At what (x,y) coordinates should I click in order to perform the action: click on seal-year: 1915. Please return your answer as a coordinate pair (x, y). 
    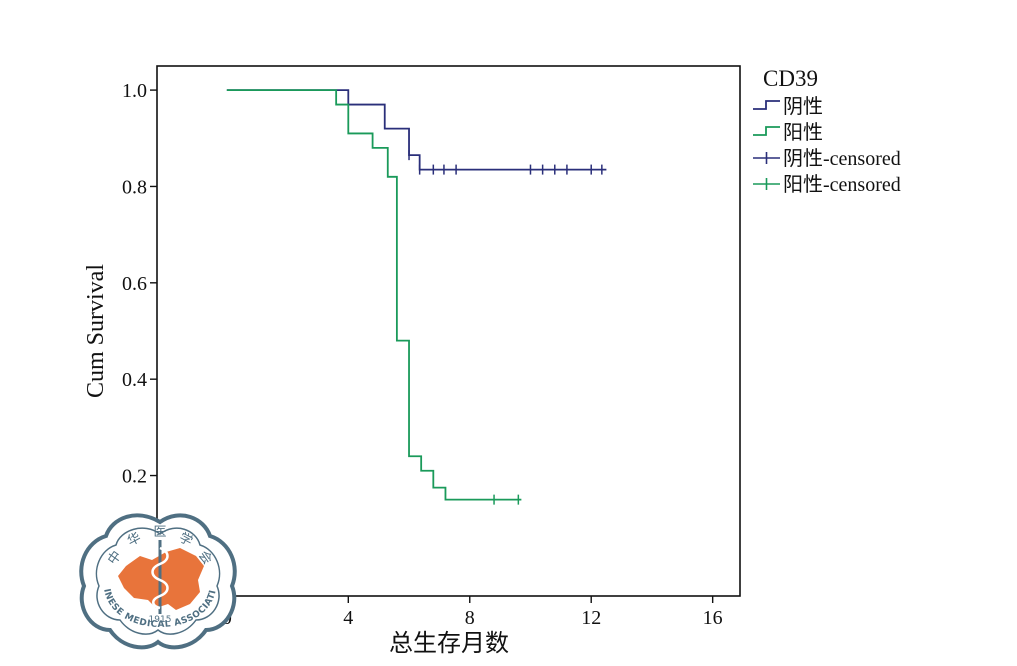
    Looking at the image, I should click on (160, 620).